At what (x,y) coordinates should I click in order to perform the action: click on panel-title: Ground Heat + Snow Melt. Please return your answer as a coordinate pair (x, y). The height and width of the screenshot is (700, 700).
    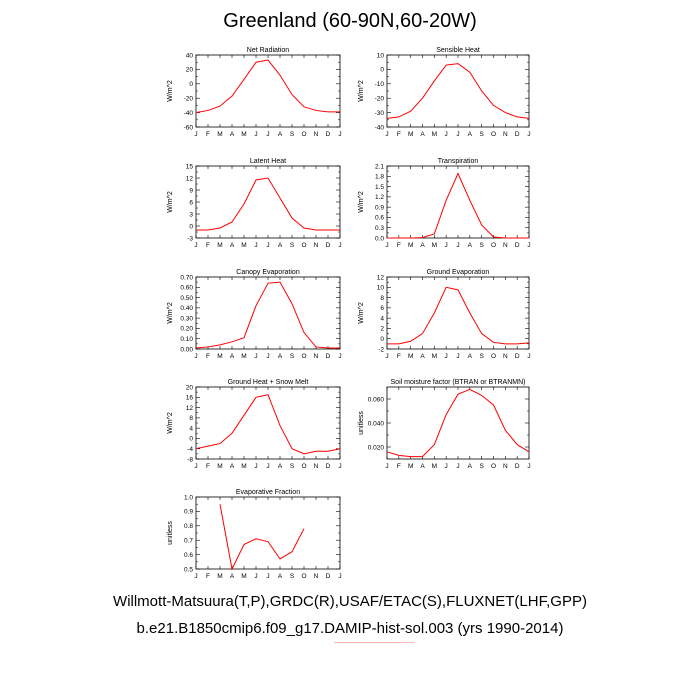
    Looking at the image, I should click on (268, 382).